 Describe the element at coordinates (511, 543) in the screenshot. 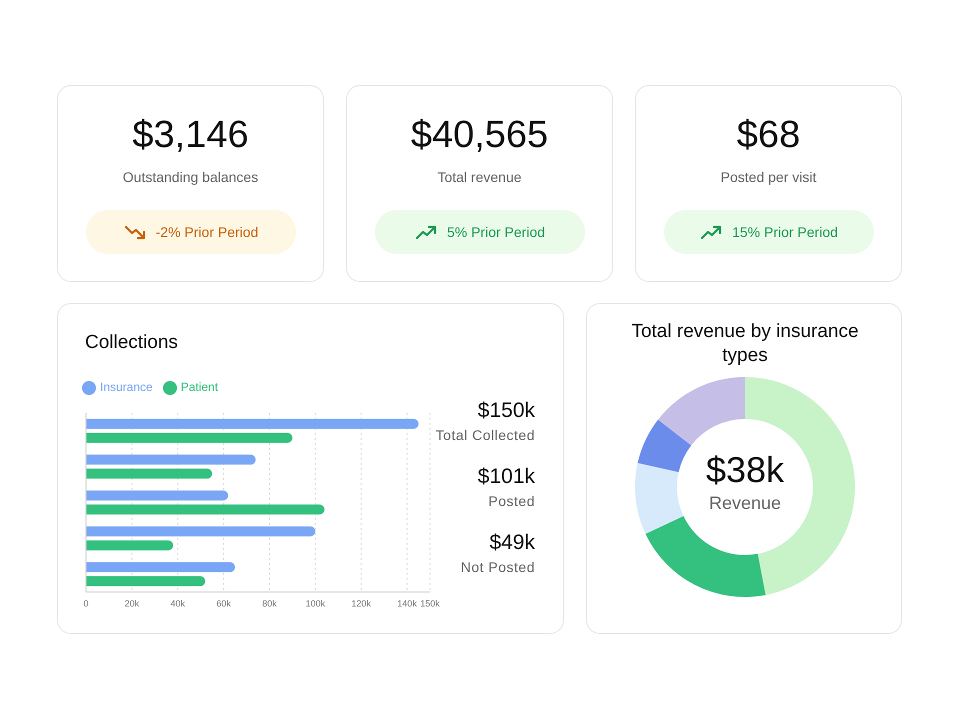

I see `text: $49k` at that location.